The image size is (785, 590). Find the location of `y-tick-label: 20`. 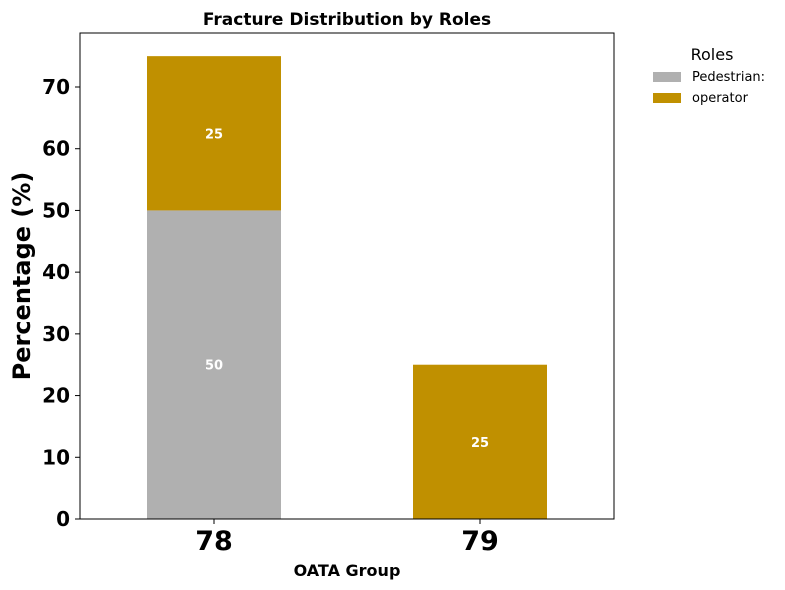

y-tick-label: 20 is located at coordinates (56, 396).